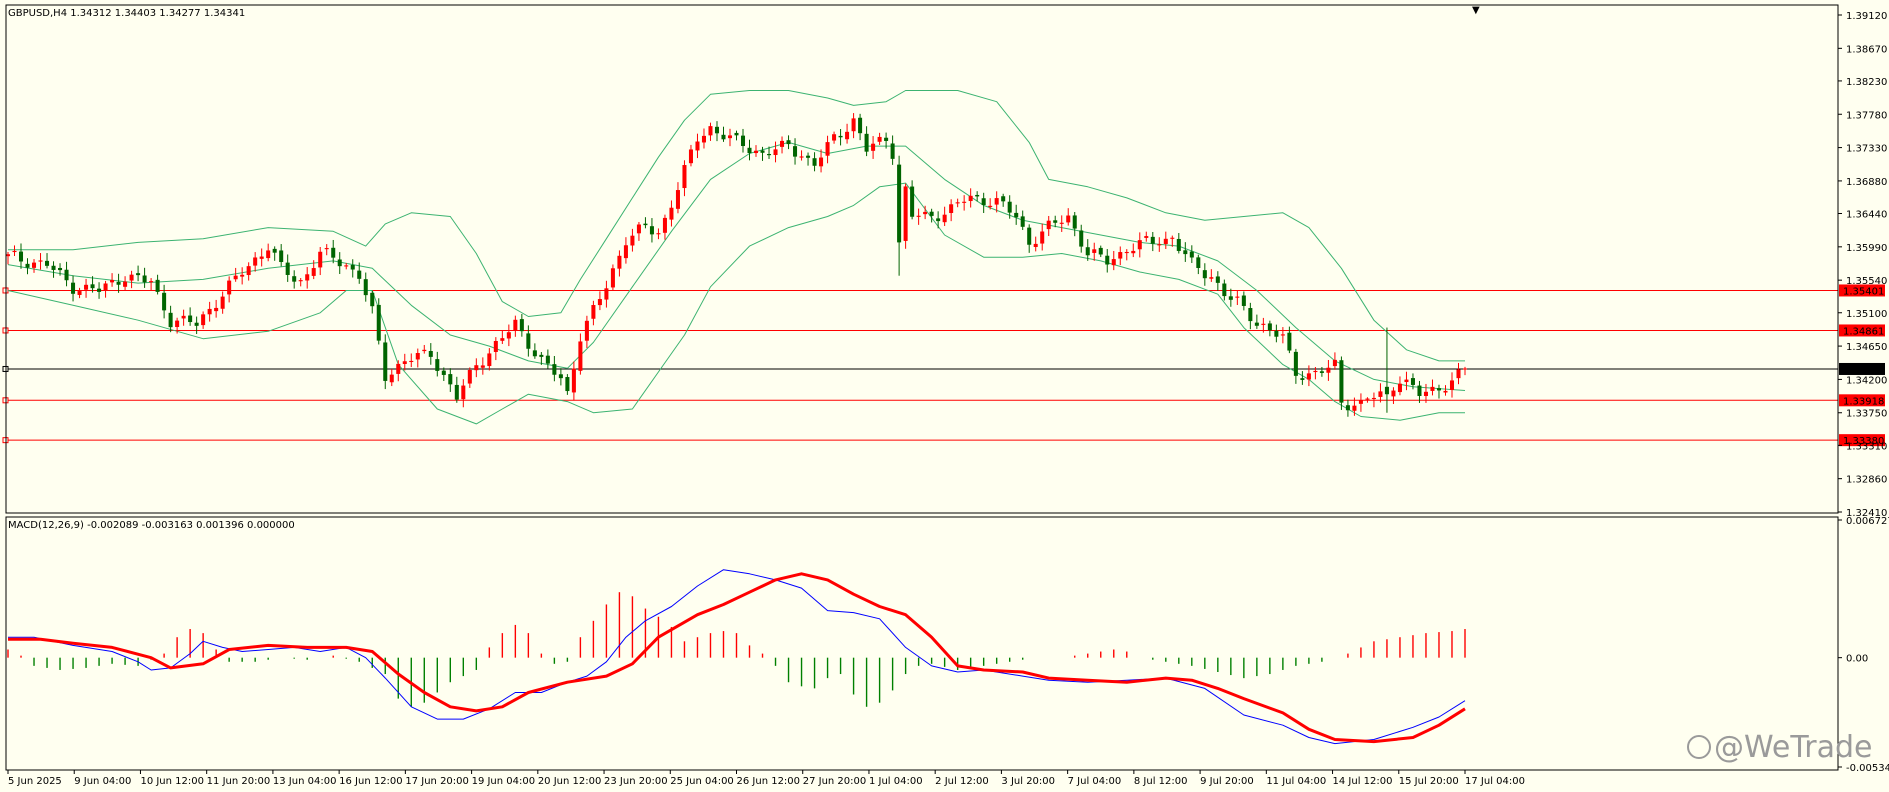 The image size is (1889, 792). Describe the element at coordinates (702, 781) in the screenshot. I see `time-tick-label: 25 Jun 04:00` at that location.